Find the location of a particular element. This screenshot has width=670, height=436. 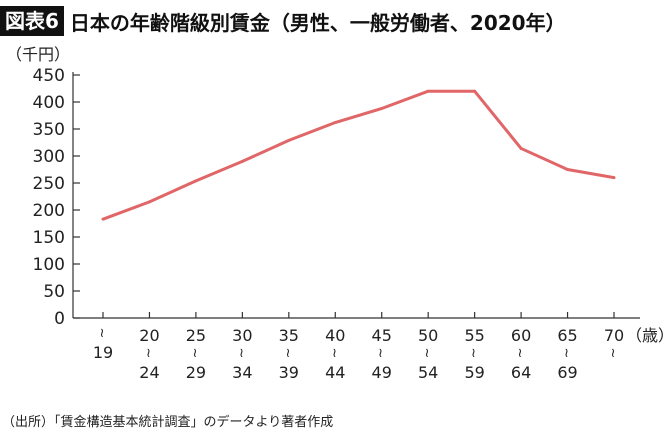

y-tick-label: 350 is located at coordinates (49, 130).